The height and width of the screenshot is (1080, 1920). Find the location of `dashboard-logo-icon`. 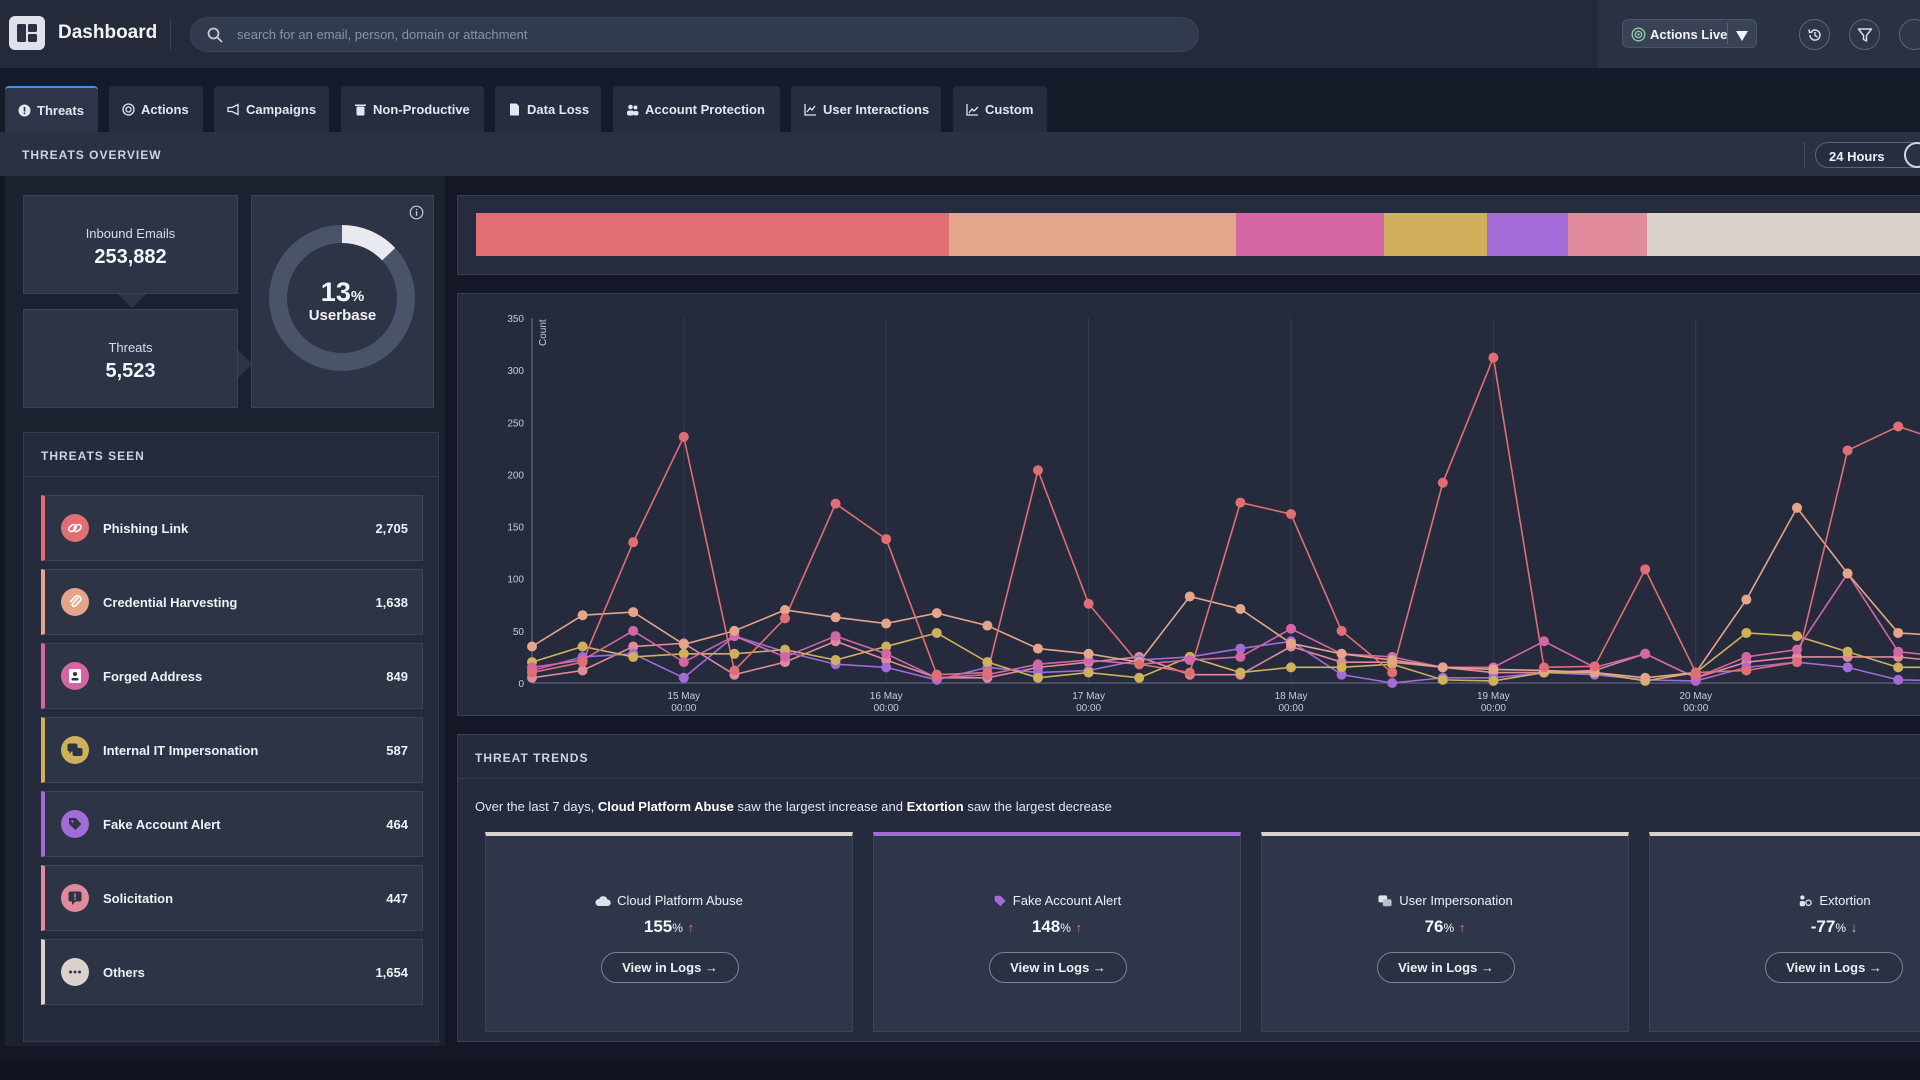

dashboard-logo-icon is located at coordinates (27, 33).